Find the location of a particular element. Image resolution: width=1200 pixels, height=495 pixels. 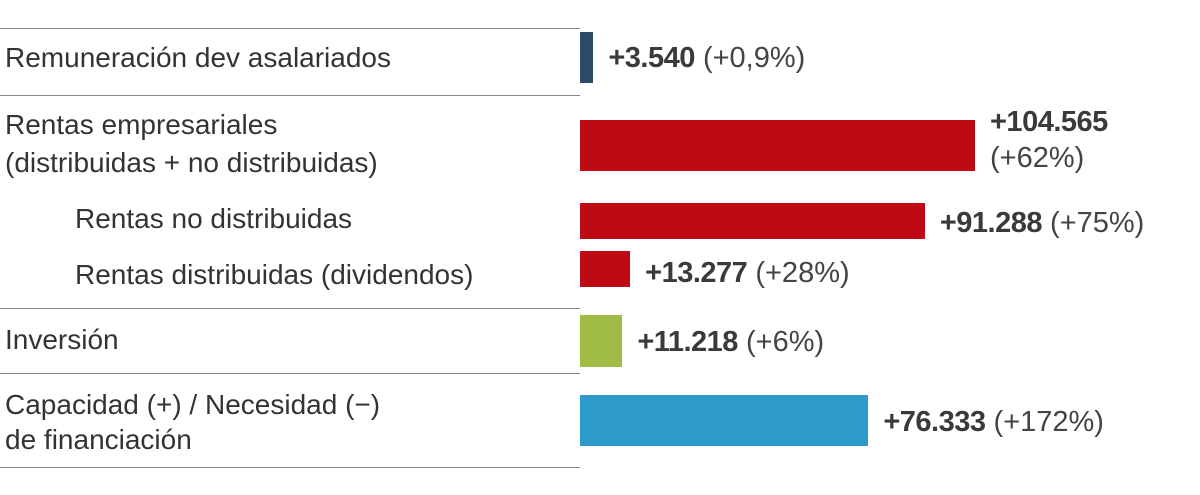

data-label: +13.277 (+28%) is located at coordinates (747, 273).